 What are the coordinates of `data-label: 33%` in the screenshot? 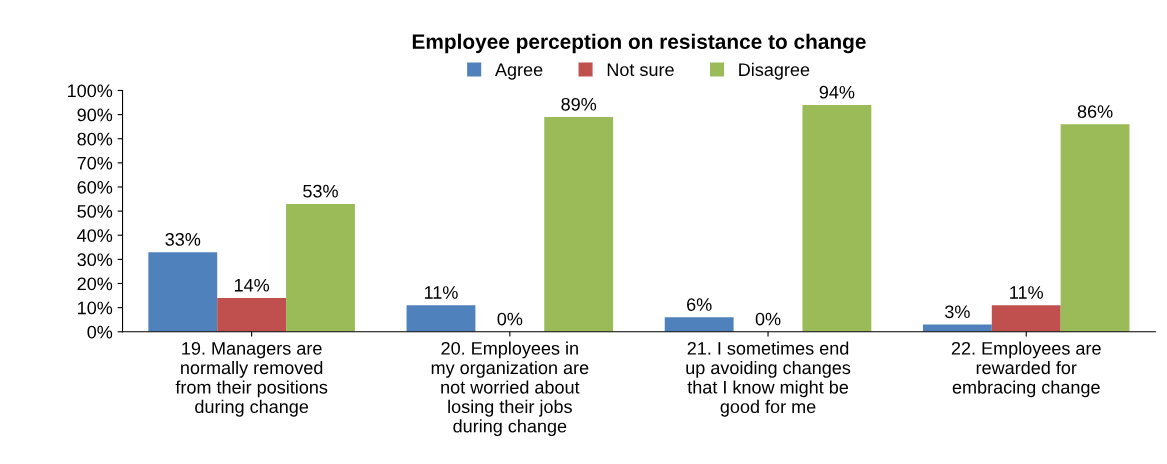 It's located at (183, 239).